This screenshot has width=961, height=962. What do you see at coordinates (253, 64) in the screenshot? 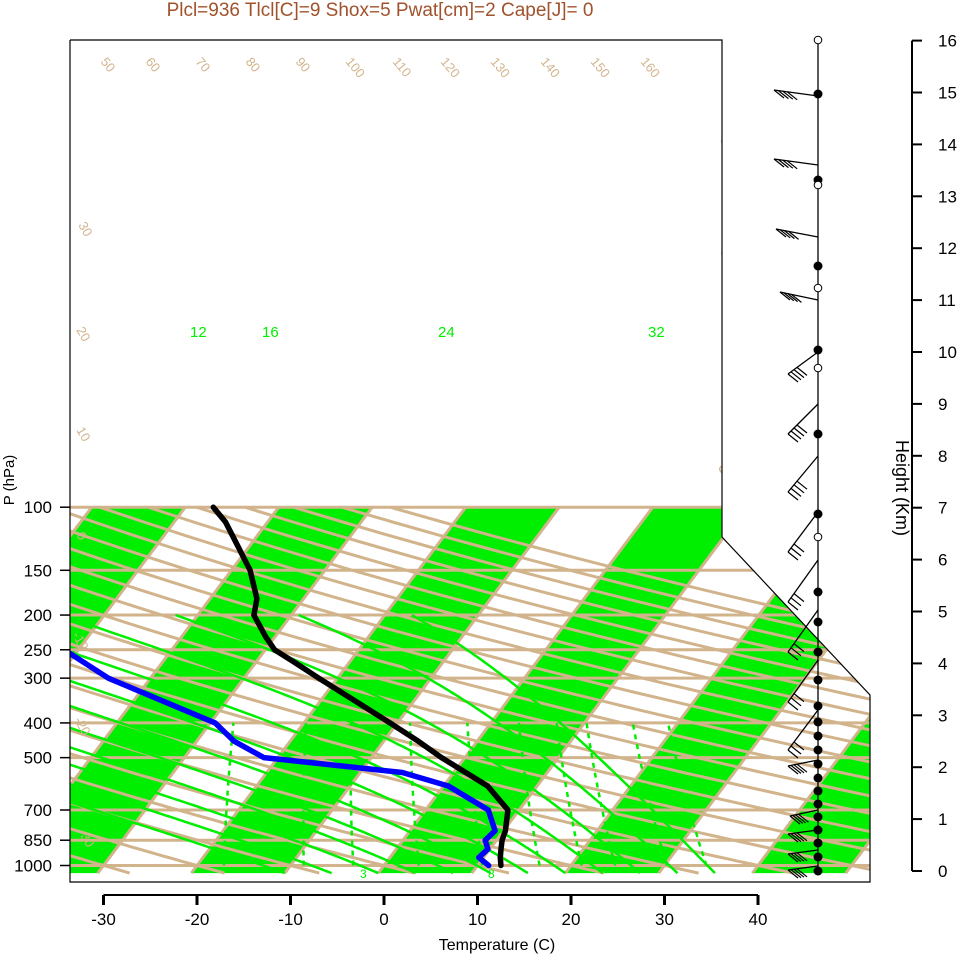
I see `dry-adiabat-label: 80` at bounding box center [253, 64].